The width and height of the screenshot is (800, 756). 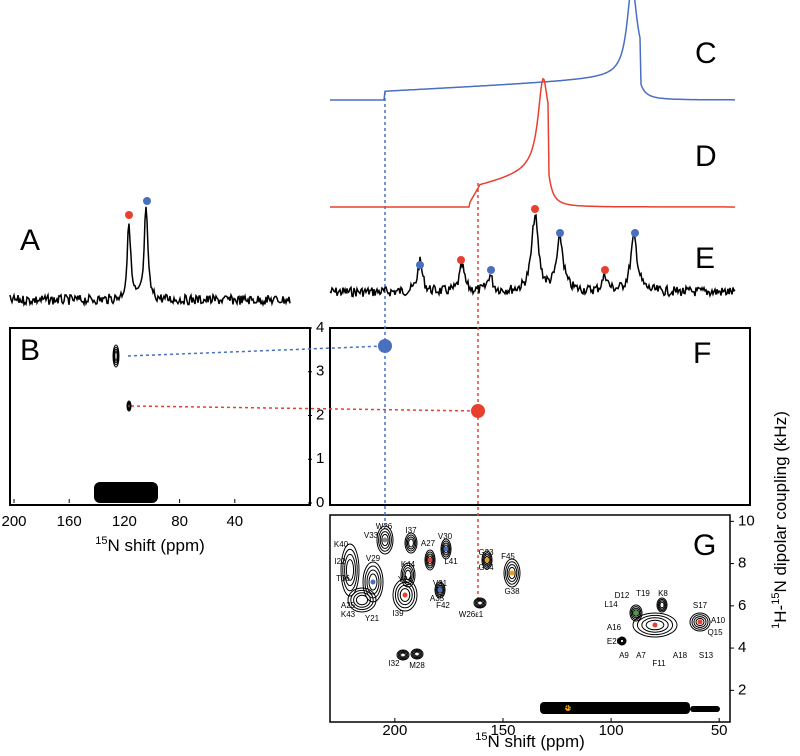 What do you see at coordinates (535, 741) in the screenshot?
I see `label: N shift (ppm)` at bounding box center [535, 741].